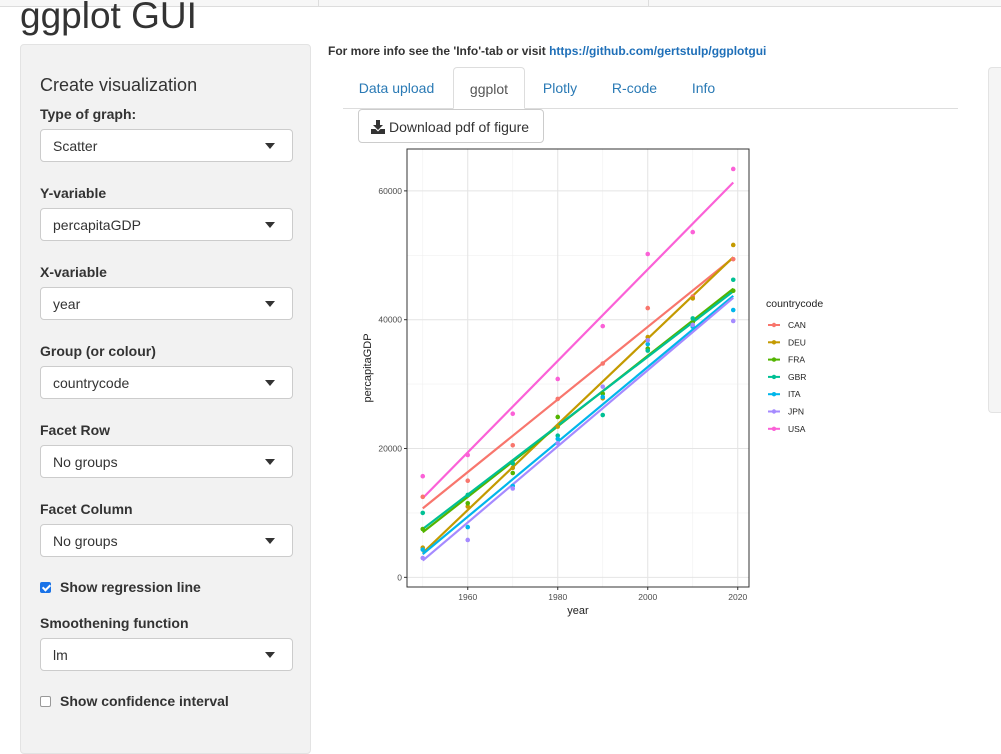  What do you see at coordinates (45, 587) in the screenshot?
I see `regression-checkbox` at bounding box center [45, 587].